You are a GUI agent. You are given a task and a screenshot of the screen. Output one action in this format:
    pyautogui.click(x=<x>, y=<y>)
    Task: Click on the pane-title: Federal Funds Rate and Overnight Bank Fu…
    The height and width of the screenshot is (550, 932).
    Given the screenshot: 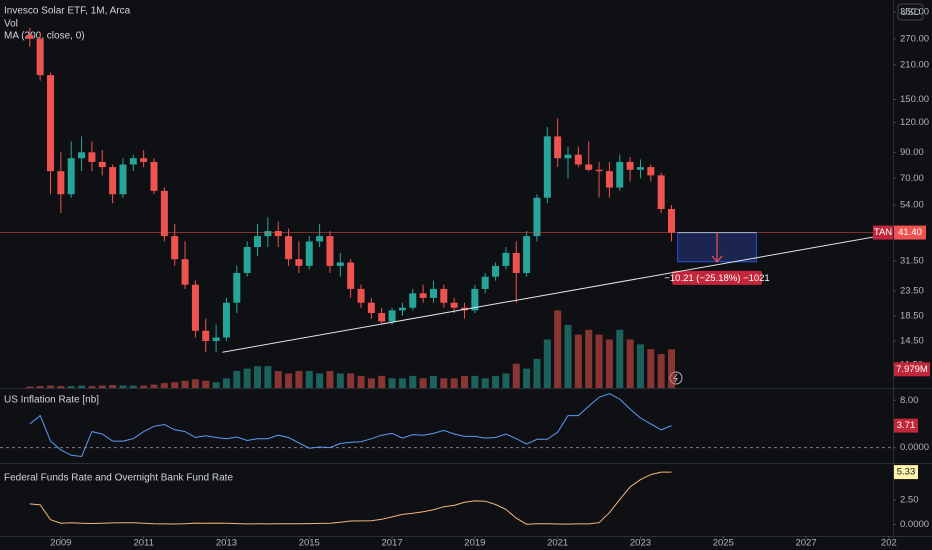 What is the action you would take?
    pyautogui.click(x=118, y=478)
    